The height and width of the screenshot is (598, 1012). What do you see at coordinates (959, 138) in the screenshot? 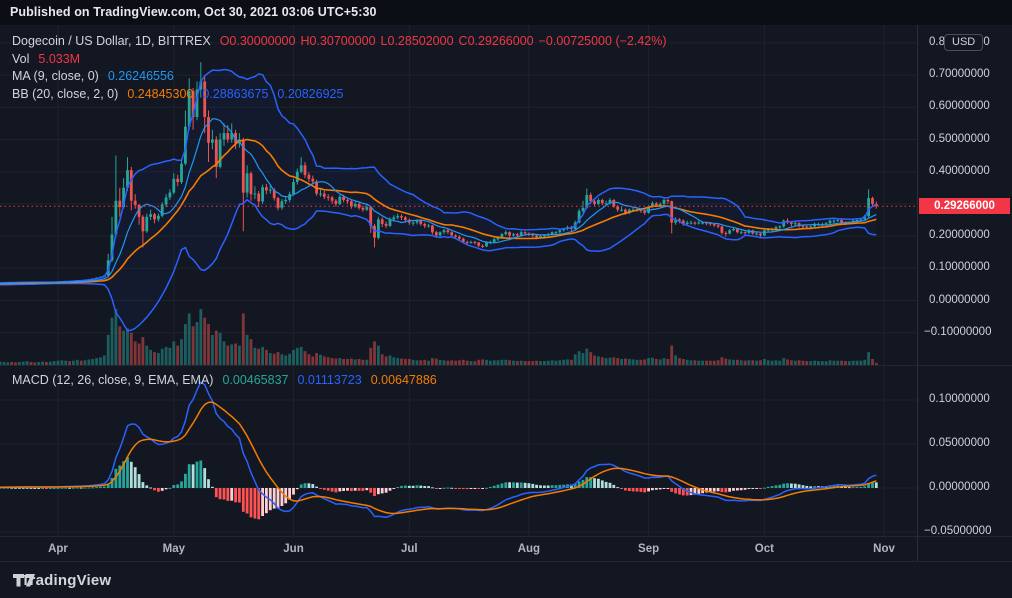
I see `price-axis-label: 0.50000000` at bounding box center [959, 138].